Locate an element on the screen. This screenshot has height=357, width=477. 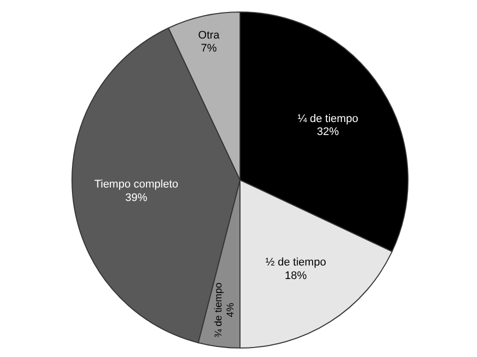
data-label: 18% is located at coordinates (296, 276).